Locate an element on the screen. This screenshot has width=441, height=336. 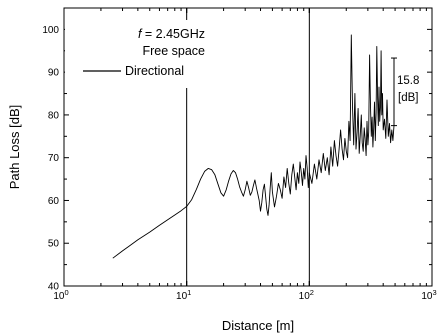
annotation-unit: [dB] is located at coordinates (408, 98).